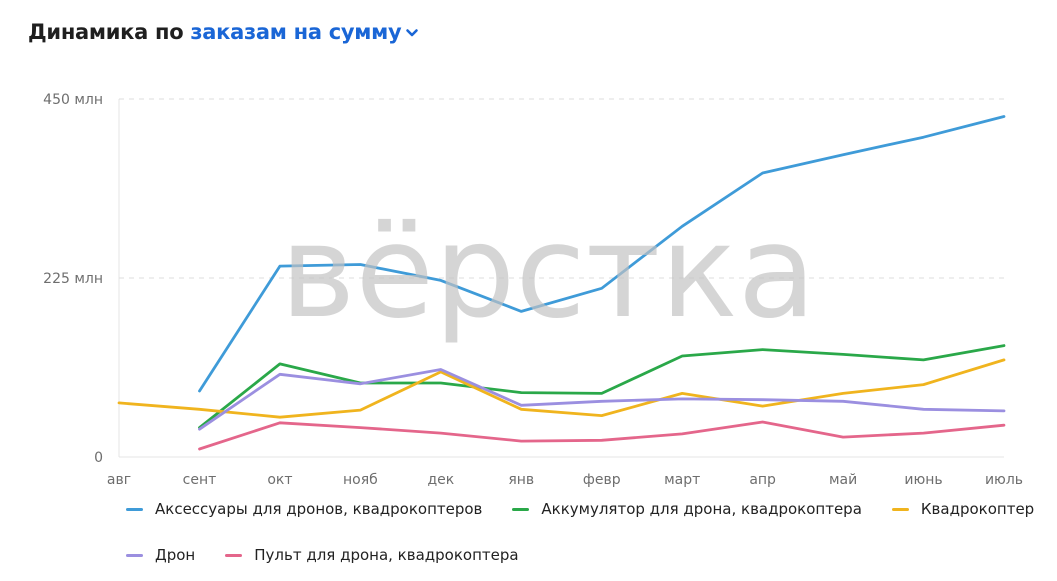 The width and height of the screenshot is (1057, 581). I want to click on x-tick-label: янв, so click(521, 480).